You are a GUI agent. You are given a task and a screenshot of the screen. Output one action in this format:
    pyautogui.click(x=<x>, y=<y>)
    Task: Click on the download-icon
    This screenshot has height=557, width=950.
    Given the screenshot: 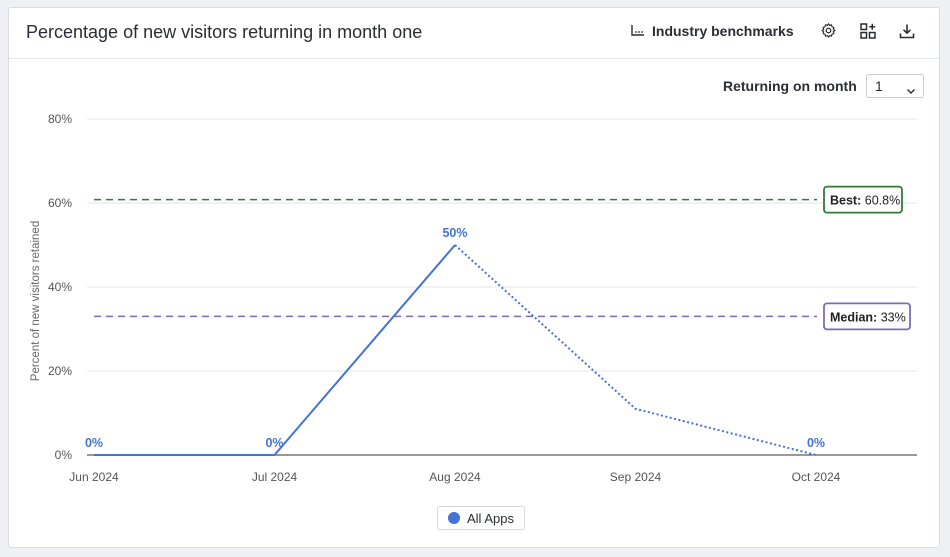 What is the action you would take?
    pyautogui.click(x=907, y=33)
    